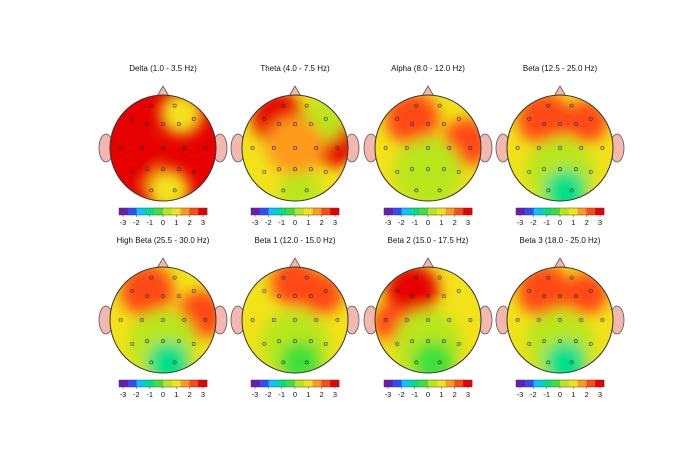 This screenshot has height=467, width=700. I want to click on scalp-map: Beta 2 (15.0 - 17.5 Hz) -3 -2 -1 0 1 2 3, so click(428, 317).